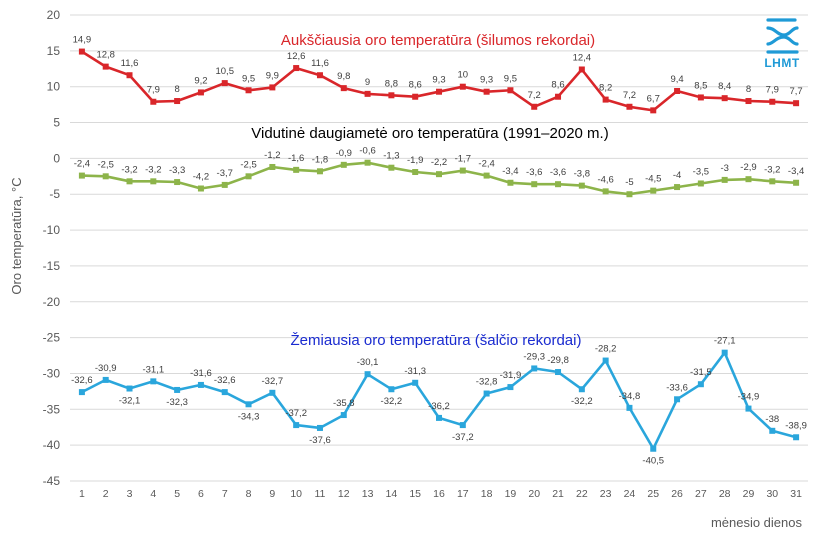 The image size is (822, 540). What do you see at coordinates (557, 85) in the screenshot?
I see `data-label: 8,6` at bounding box center [557, 85].